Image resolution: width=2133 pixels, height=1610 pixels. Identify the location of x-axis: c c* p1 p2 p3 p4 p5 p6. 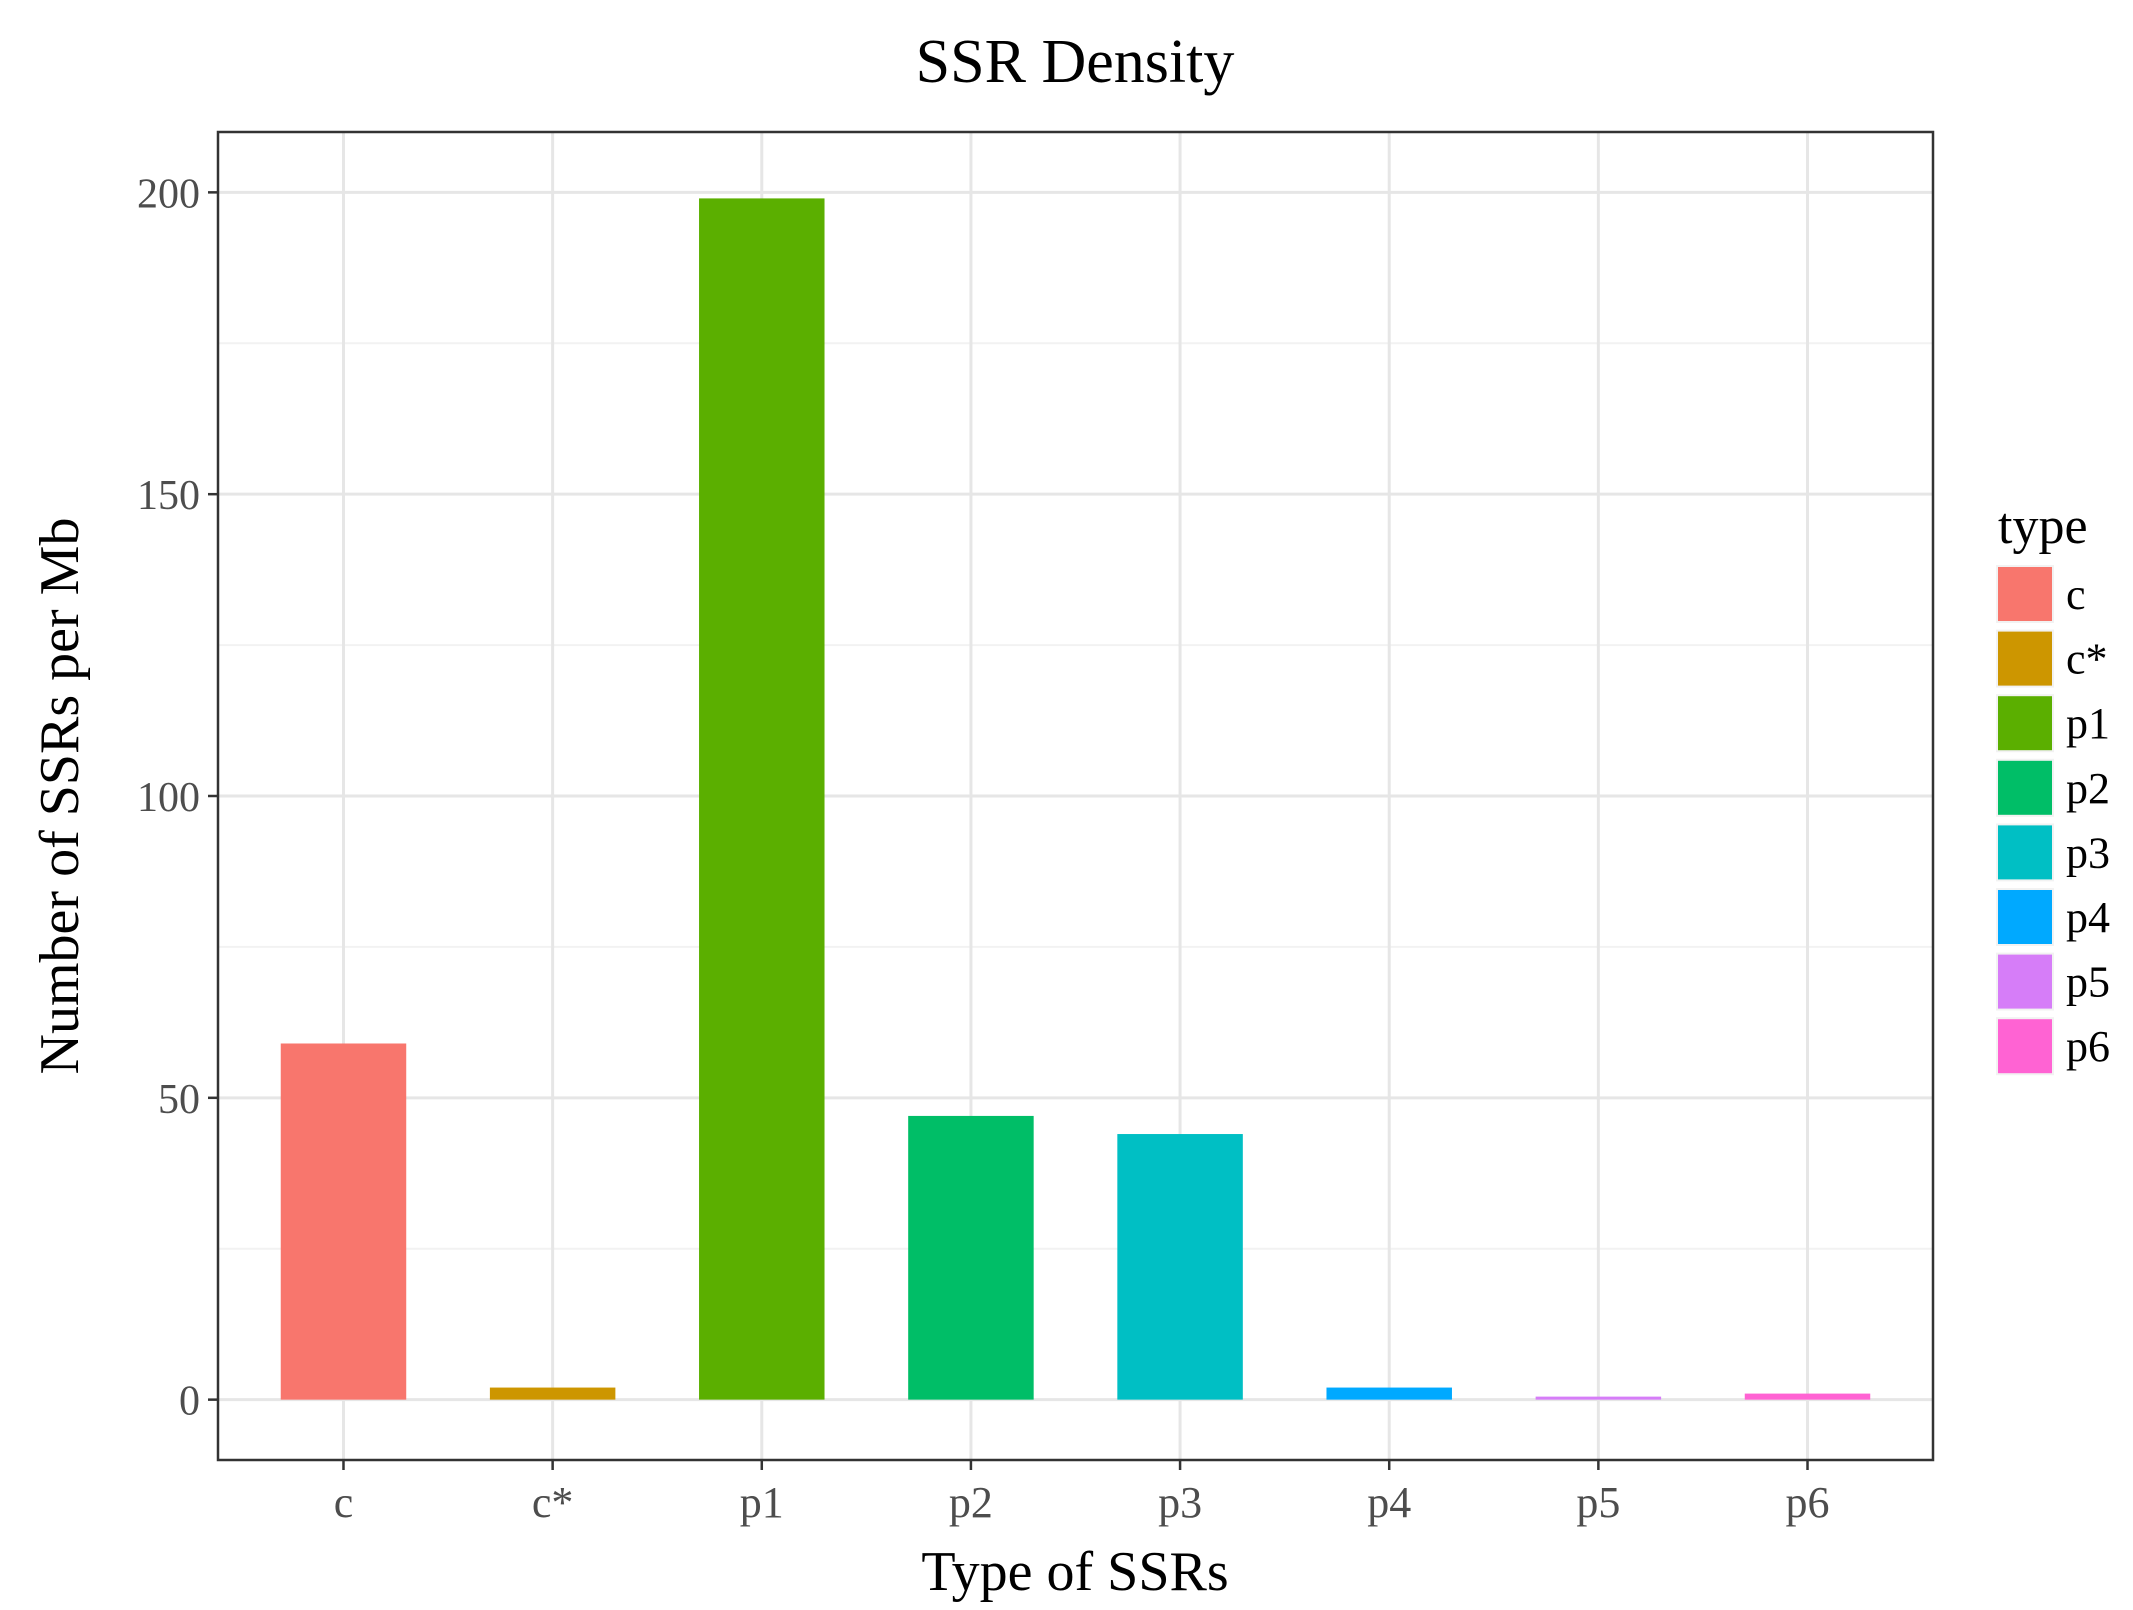
(1082, 1493).